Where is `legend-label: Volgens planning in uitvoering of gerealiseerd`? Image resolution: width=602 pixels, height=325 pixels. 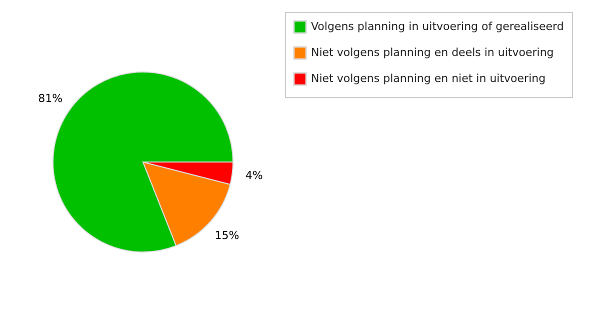 legend-label: Volgens planning in uitvoering of gerealiseerd is located at coordinates (437, 26).